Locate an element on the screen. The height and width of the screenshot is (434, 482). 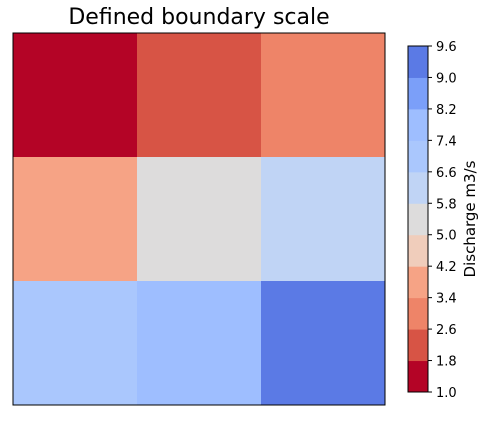
colorbar: 1.0 1.8 2.6 3.4 4.2 5.0 5.8 6.6 7.4 8.2 9.0 9.6 is located at coordinates (432, 220).